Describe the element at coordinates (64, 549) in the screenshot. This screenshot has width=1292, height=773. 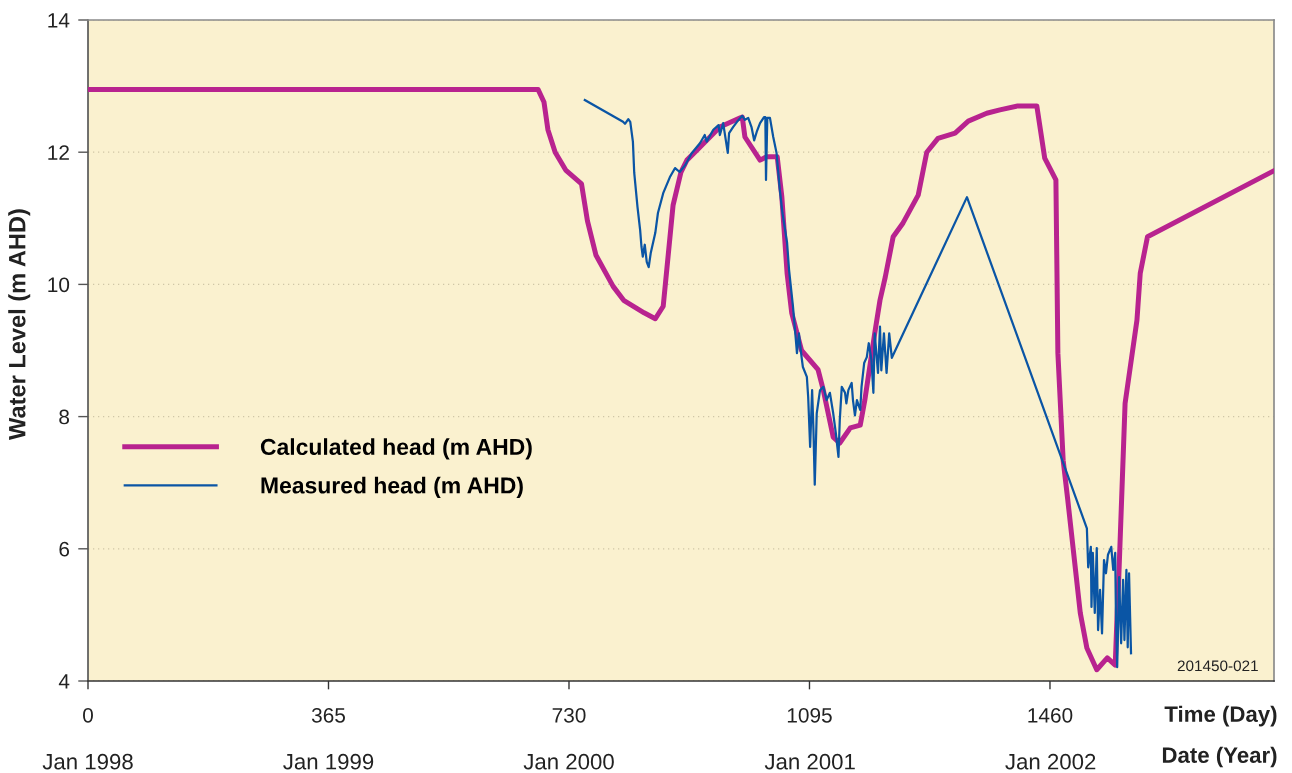
I see `y-tick-label: 6` at that location.